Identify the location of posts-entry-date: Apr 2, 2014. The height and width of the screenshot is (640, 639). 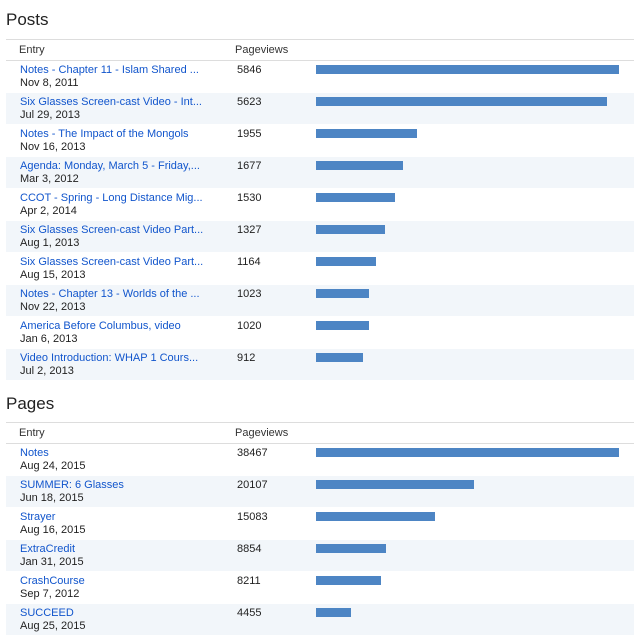
(48, 211).